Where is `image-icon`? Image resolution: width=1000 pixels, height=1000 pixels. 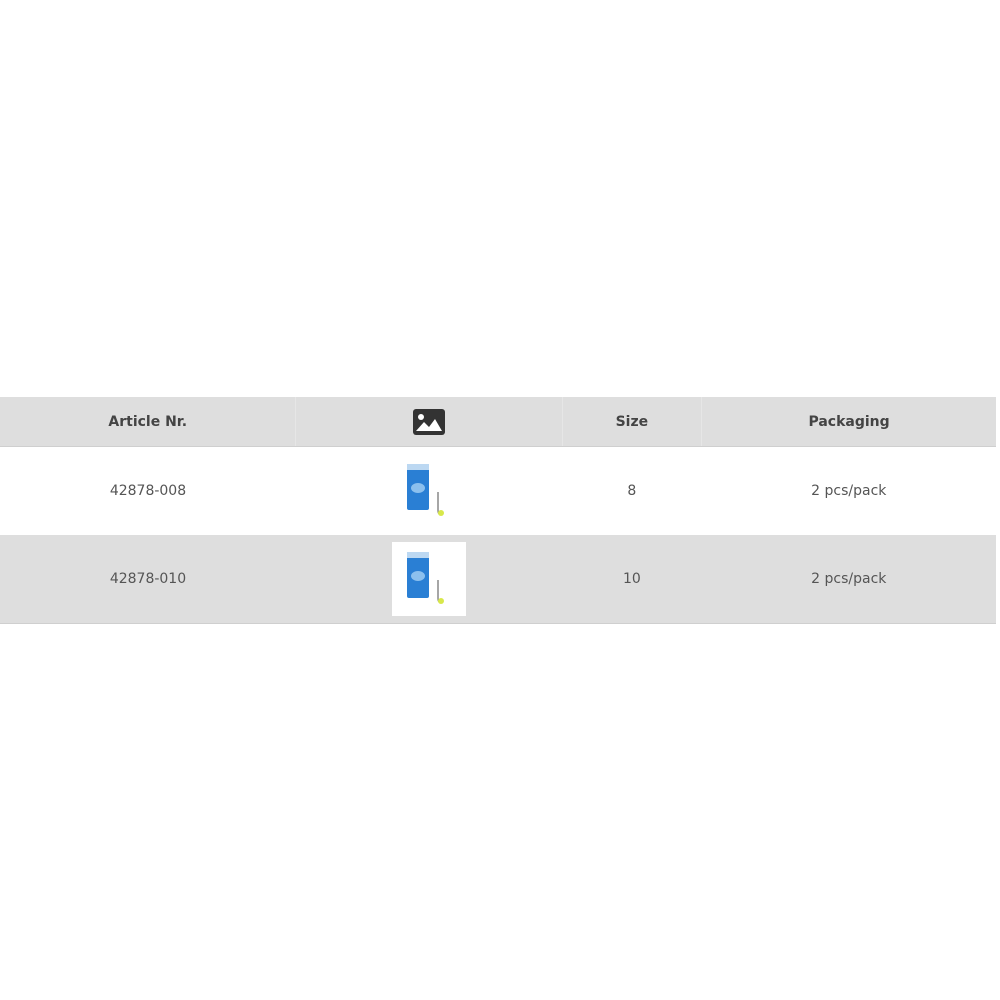
image-icon is located at coordinates (429, 421).